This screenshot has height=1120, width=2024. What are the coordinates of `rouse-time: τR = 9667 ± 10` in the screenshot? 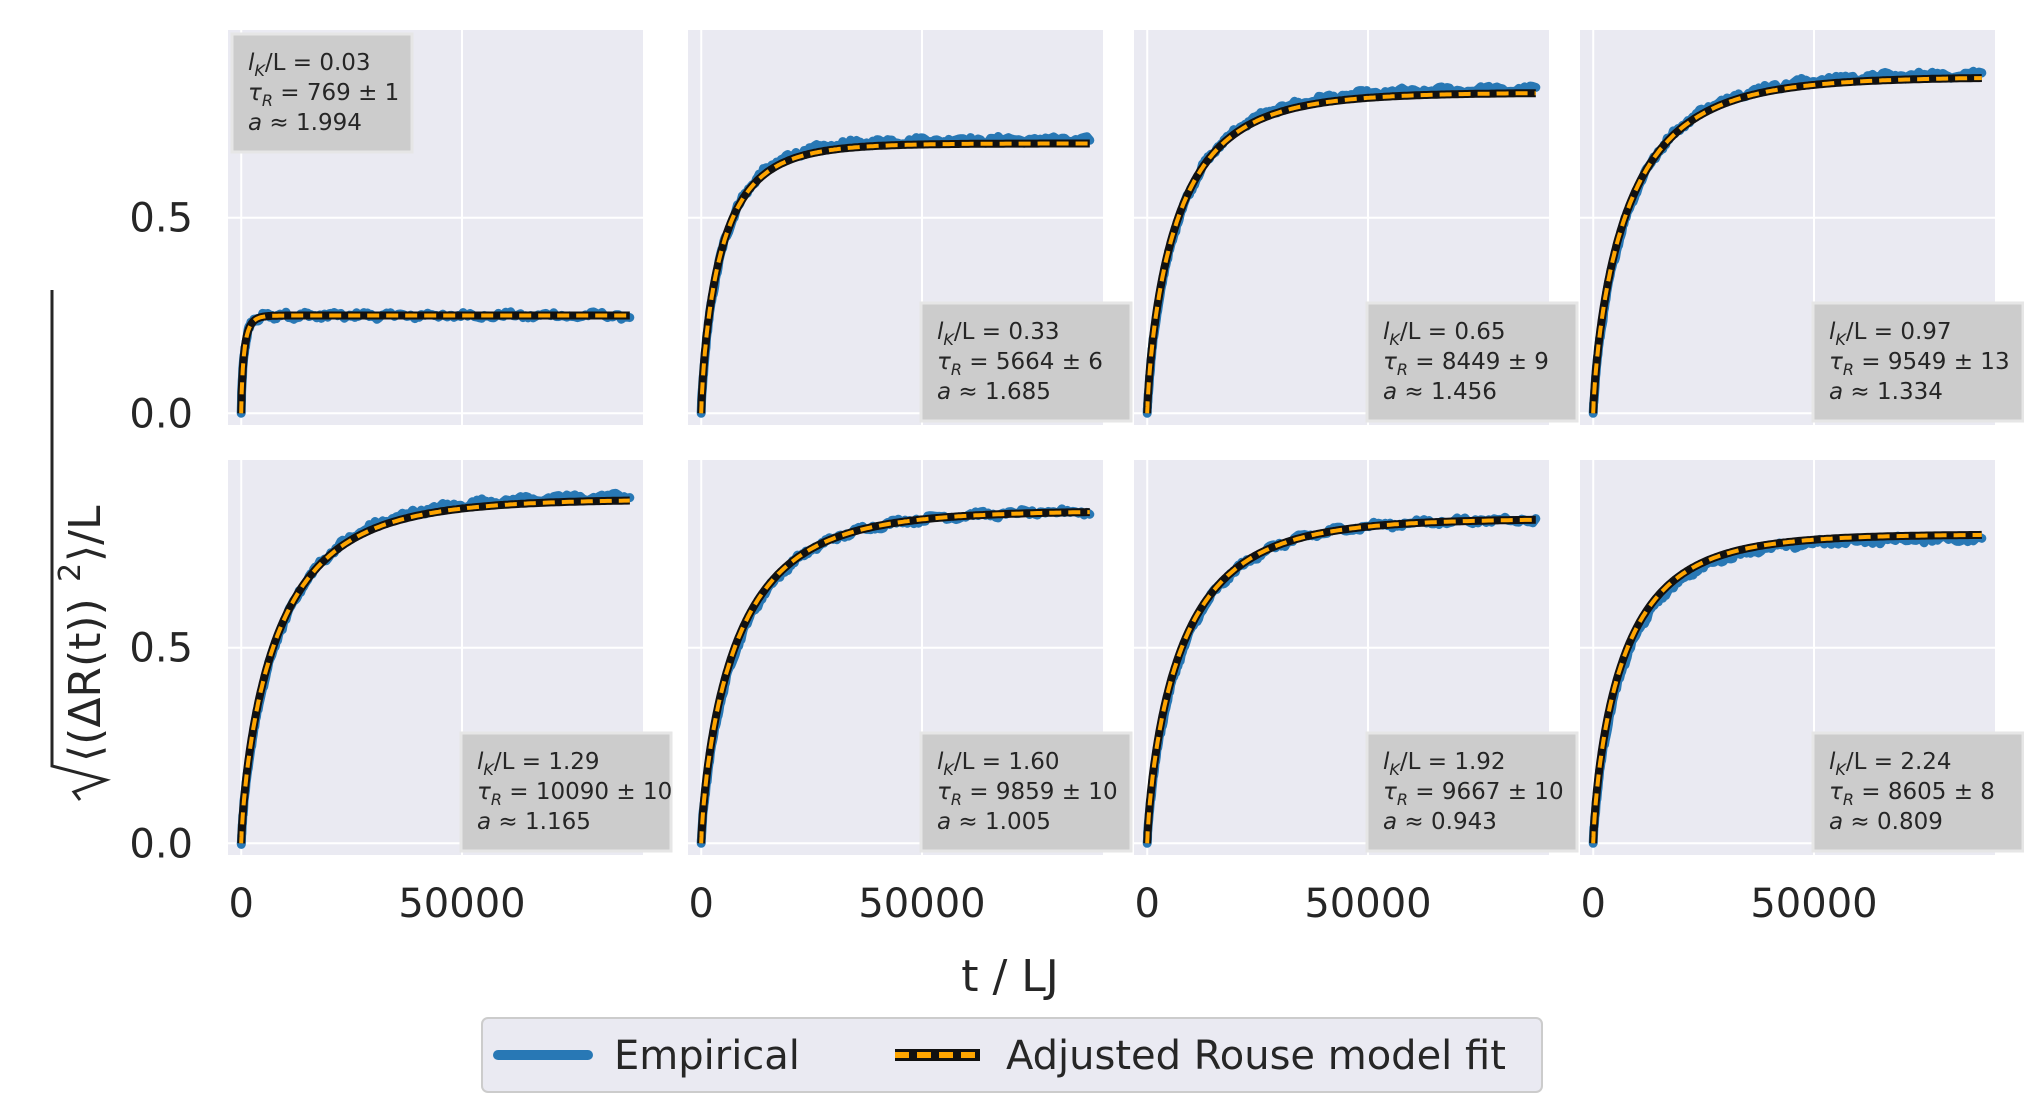 It's located at (1473, 794).